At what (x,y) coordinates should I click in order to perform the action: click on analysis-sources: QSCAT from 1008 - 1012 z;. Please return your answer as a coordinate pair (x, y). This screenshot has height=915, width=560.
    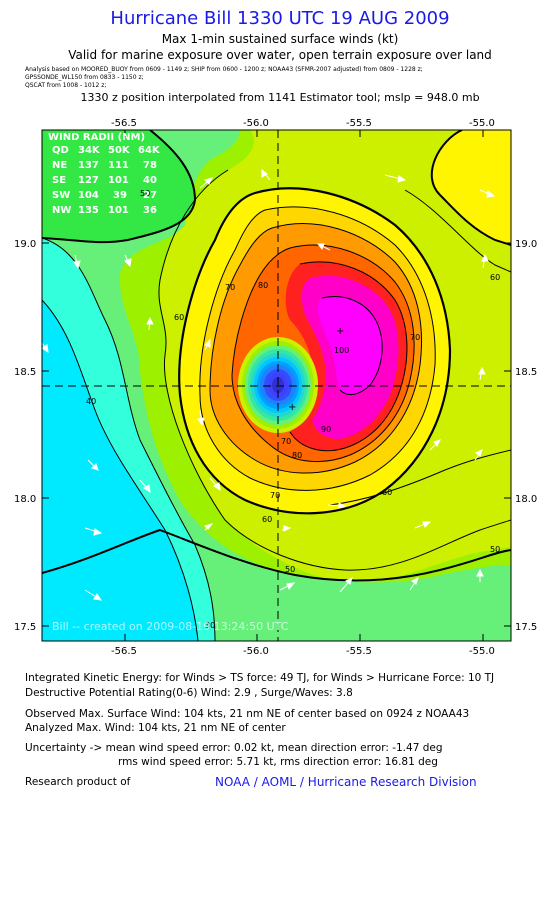
    Looking at the image, I should click on (66, 85).